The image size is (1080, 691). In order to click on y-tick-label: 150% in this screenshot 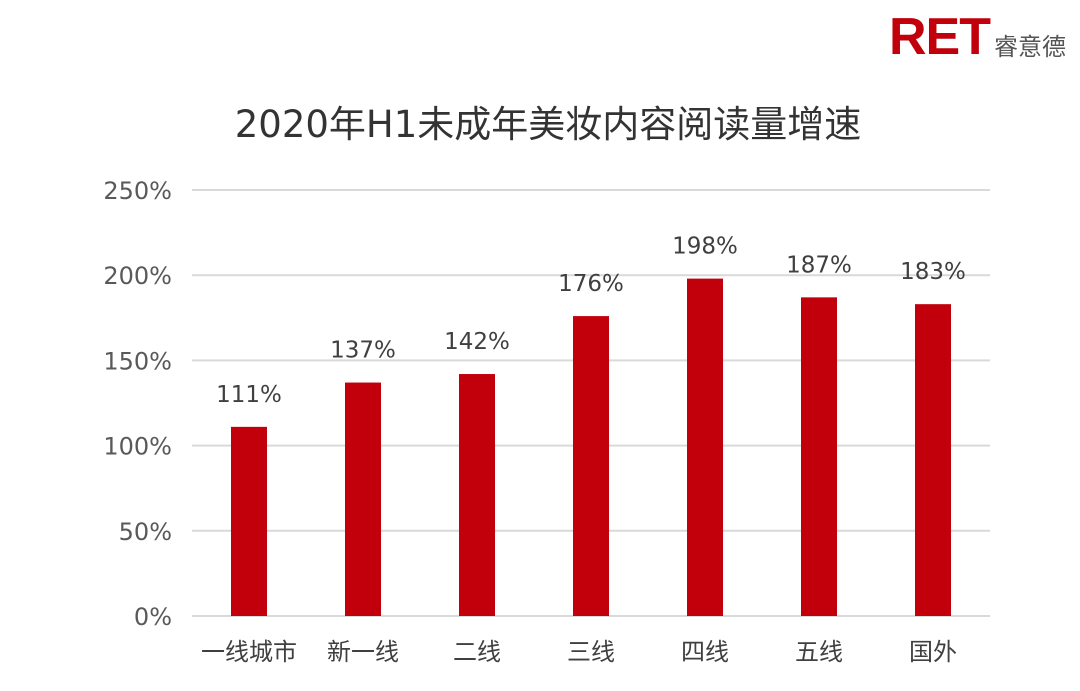, I will do `click(137, 361)`.